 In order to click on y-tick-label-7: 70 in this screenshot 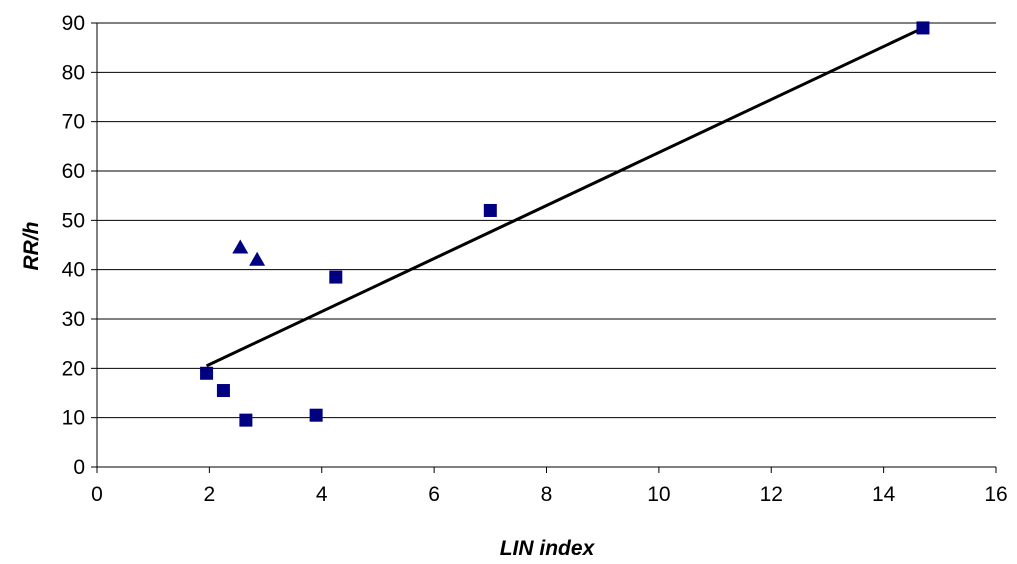, I will do `click(73, 122)`.